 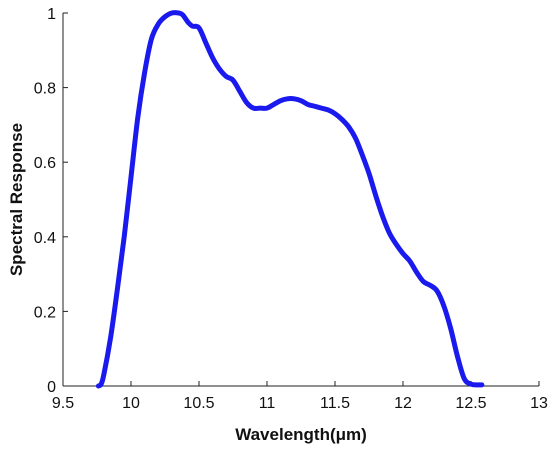 What do you see at coordinates (45, 238) in the screenshot?
I see `y-tick-label: 0.4` at bounding box center [45, 238].